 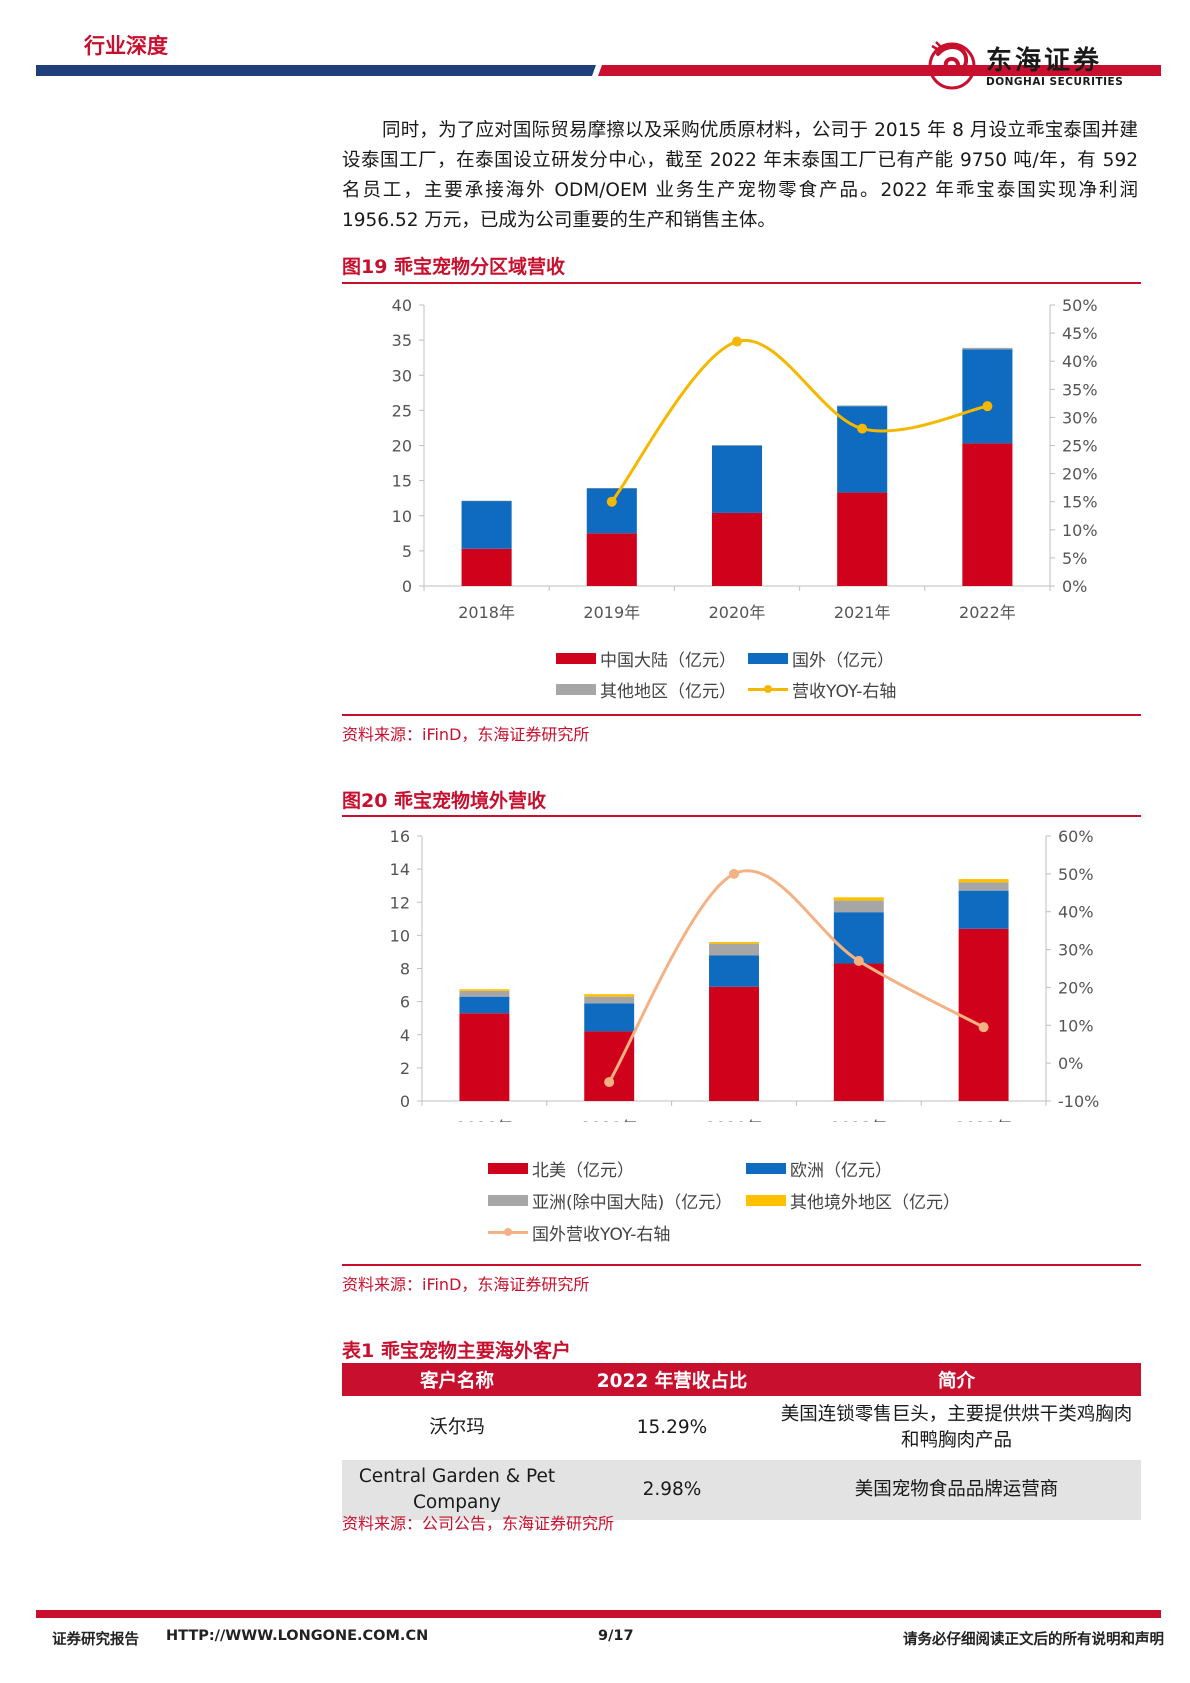 What do you see at coordinates (858, 1120) in the screenshot?
I see `x-tick-label: 2021年` at bounding box center [858, 1120].